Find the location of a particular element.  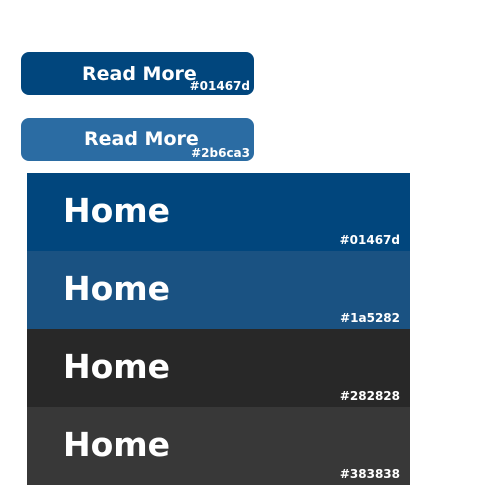

menu-item-home-1a5282: Home #1a5282 is located at coordinates (218, 290).